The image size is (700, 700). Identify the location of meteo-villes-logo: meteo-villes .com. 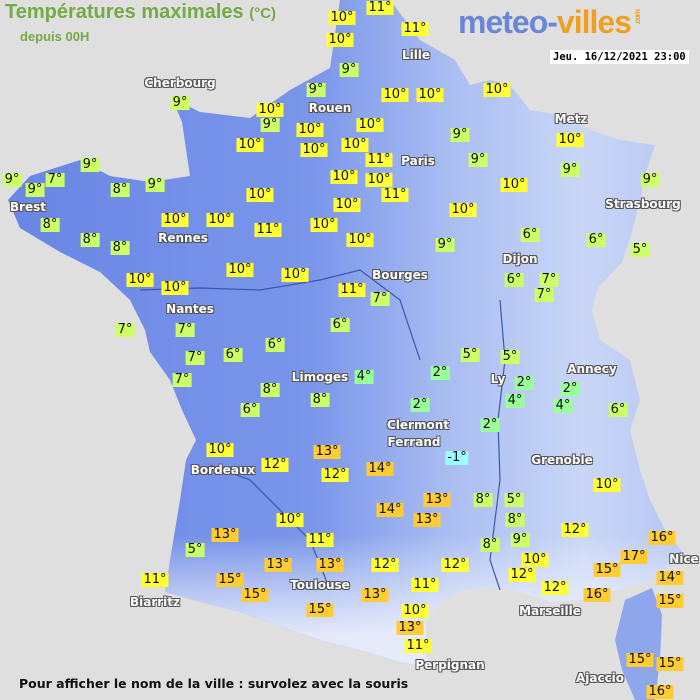
(550, 22).